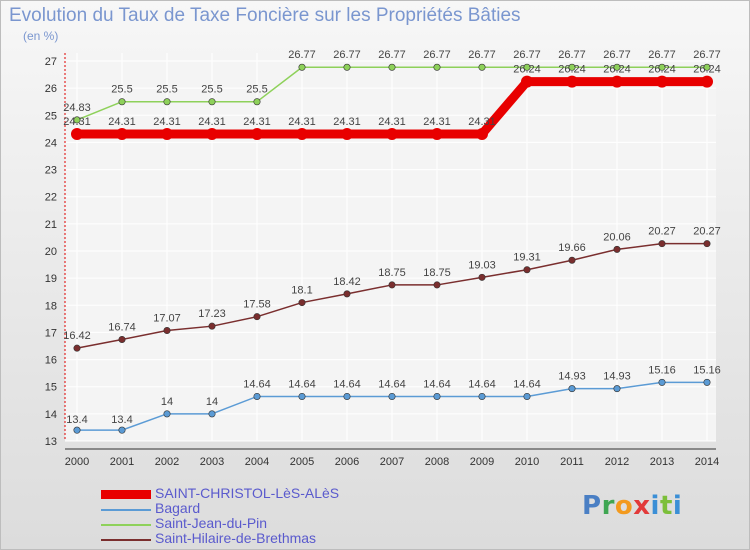 The image size is (750, 550). I want to click on y-tick-label: 20, so click(51, 252).